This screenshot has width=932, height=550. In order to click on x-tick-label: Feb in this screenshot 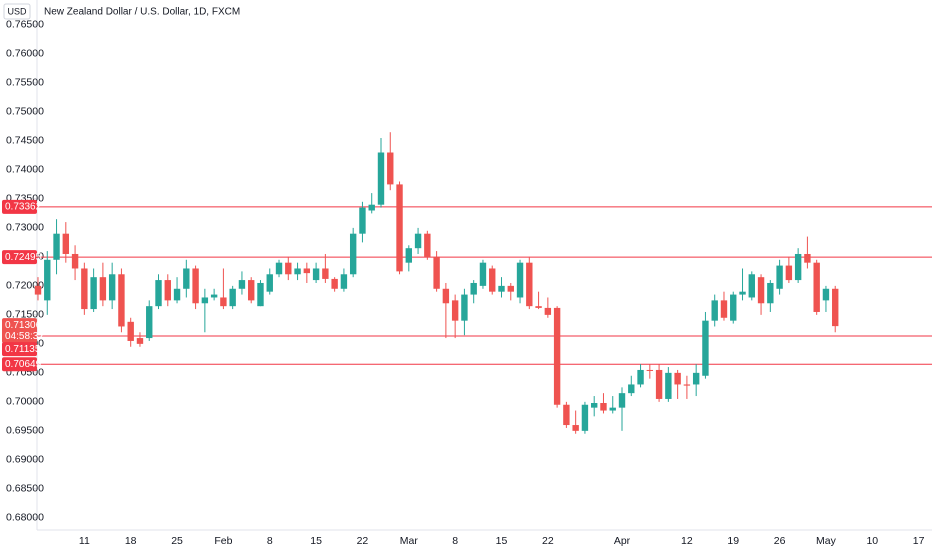, I will do `click(223, 541)`.